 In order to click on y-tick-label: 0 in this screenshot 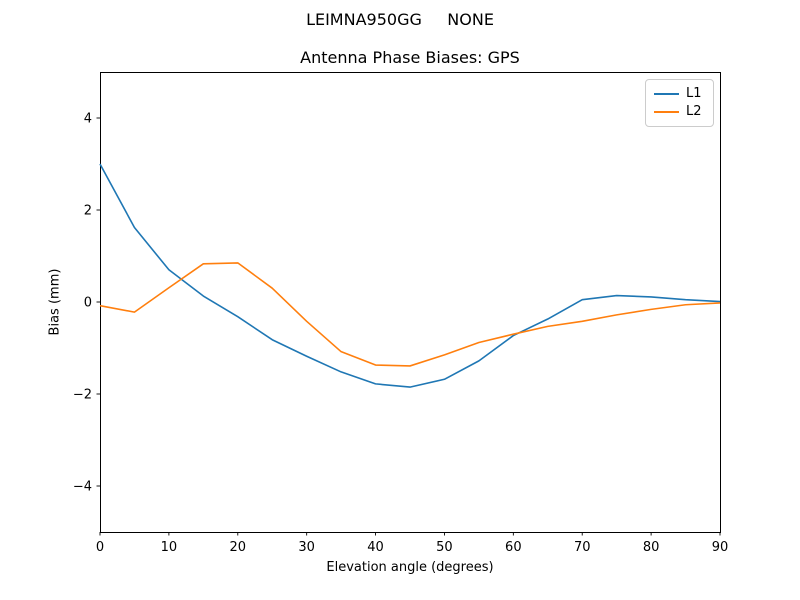, I will do `click(88, 303)`.